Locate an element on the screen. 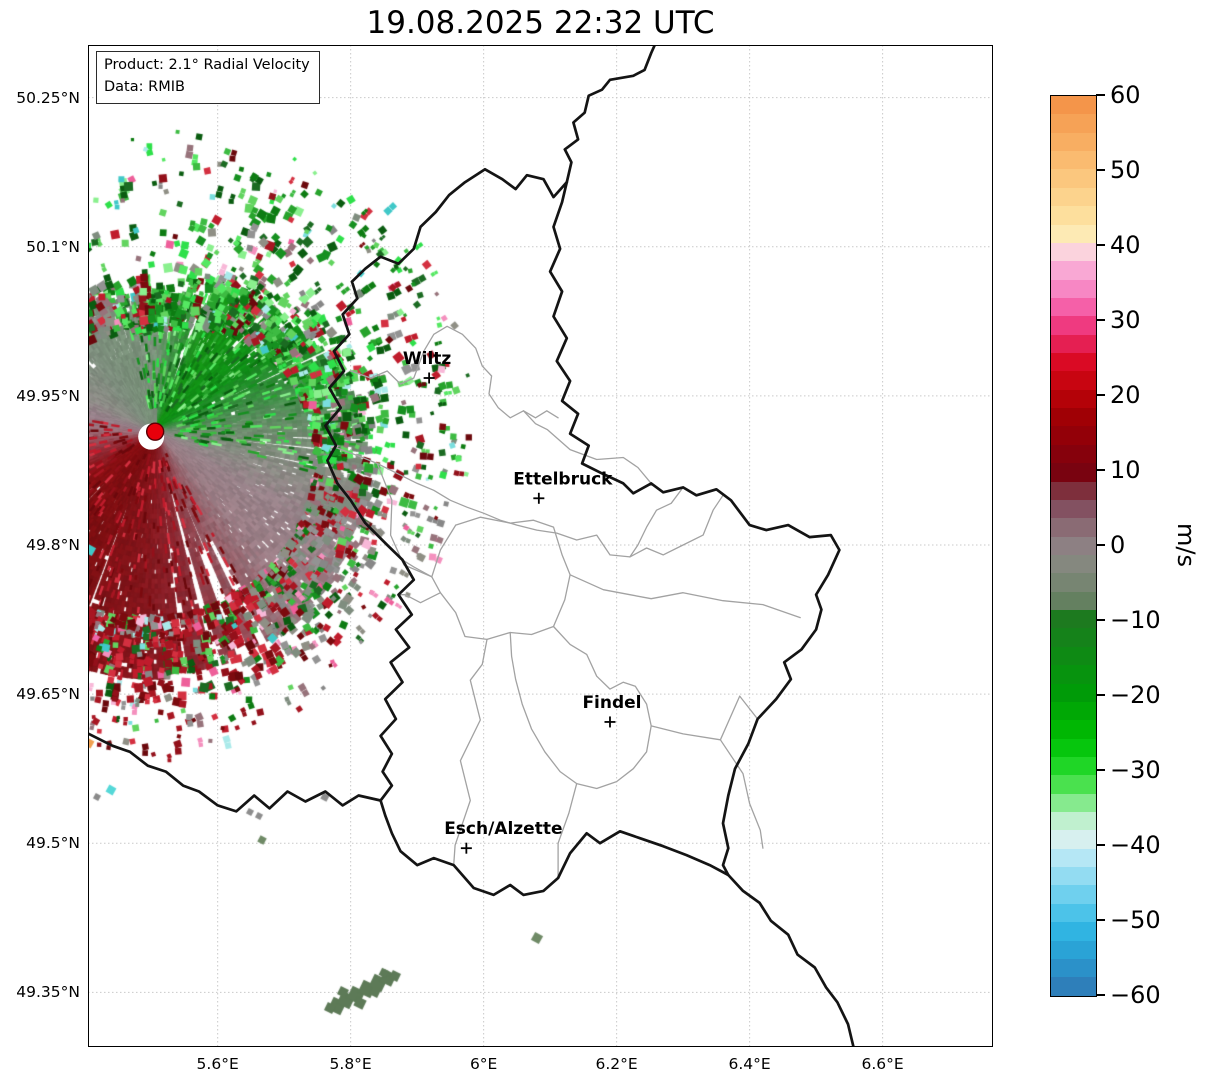 The image size is (1207, 1081). product-label: Product: 2.1° Radial Velocity is located at coordinates (207, 65).